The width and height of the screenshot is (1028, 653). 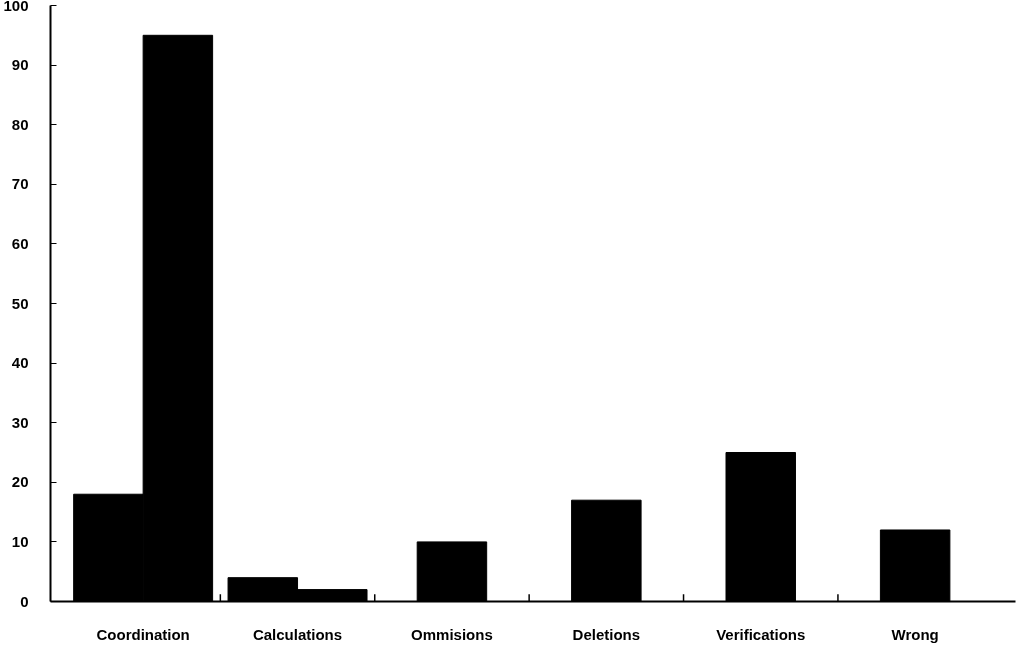 What do you see at coordinates (452, 634) in the screenshot?
I see `x-tick-label: Ommisions` at bounding box center [452, 634].